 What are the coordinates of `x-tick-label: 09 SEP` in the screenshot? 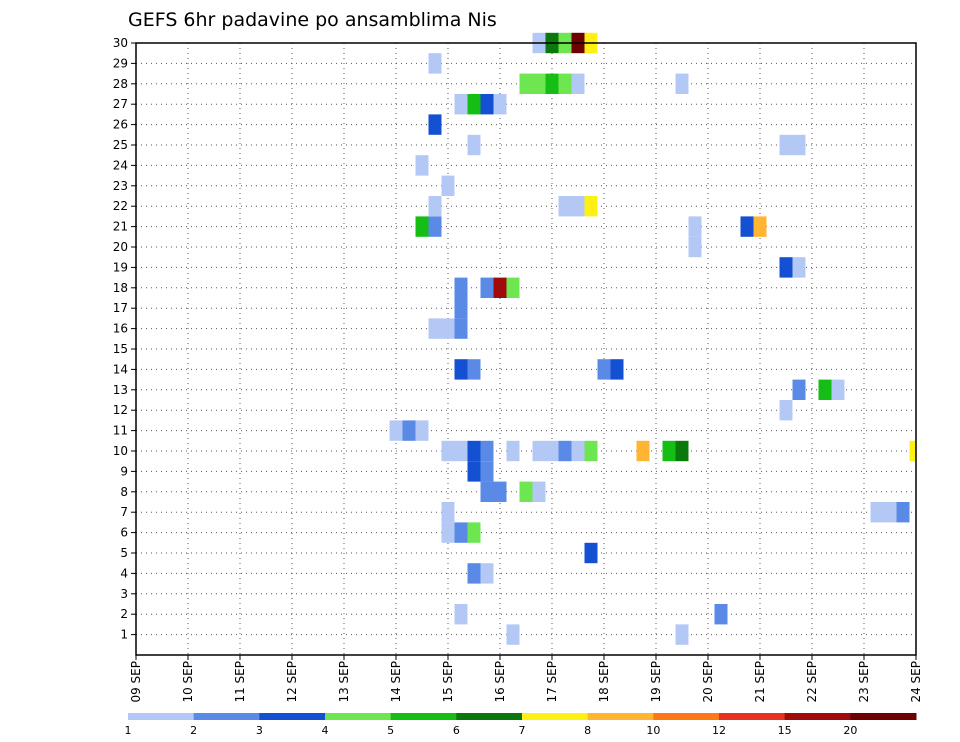 It's located at (136, 682).